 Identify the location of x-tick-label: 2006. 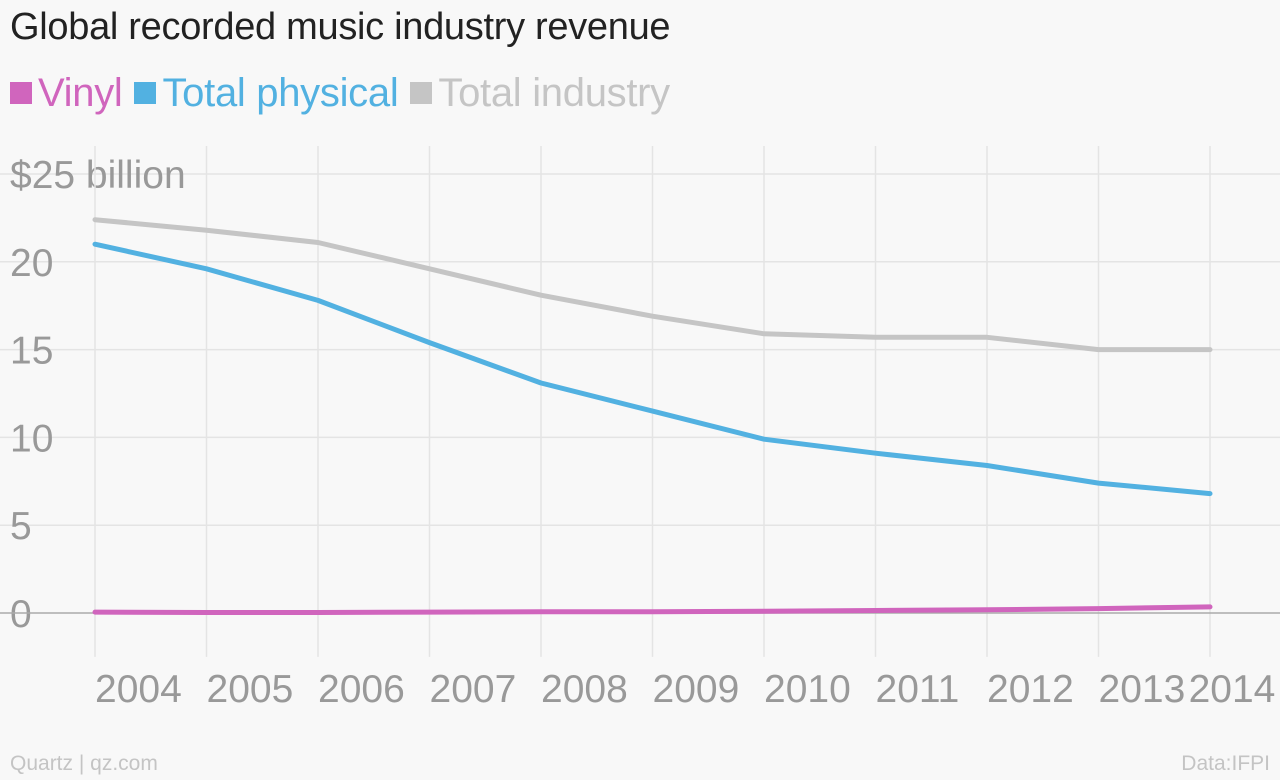
(361, 689).